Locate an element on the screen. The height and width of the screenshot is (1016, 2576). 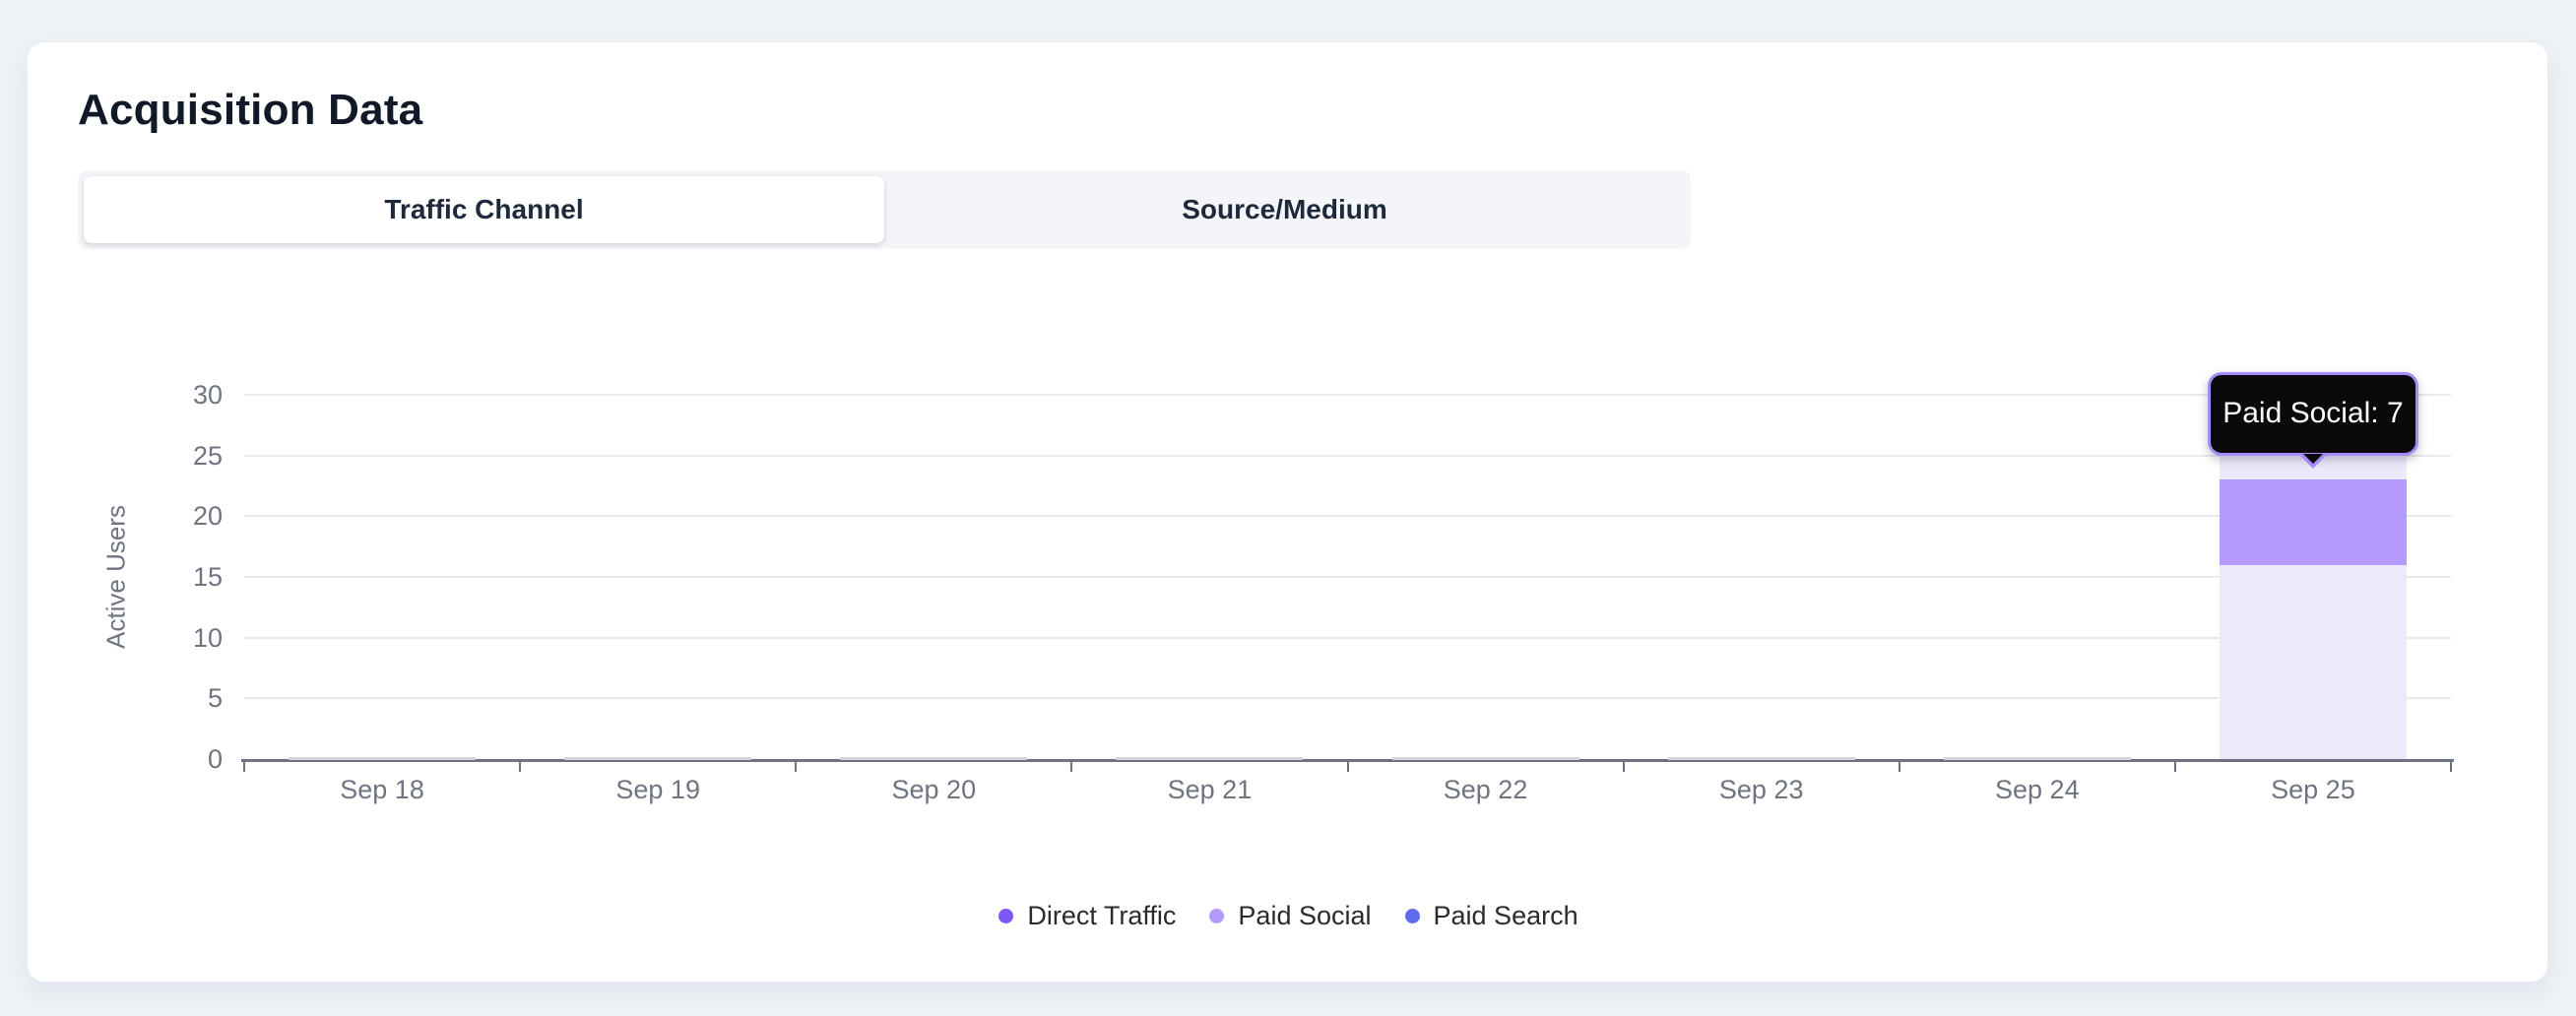
tab-bar: Traffic Channel Source/Medium is located at coordinates (884, 209).